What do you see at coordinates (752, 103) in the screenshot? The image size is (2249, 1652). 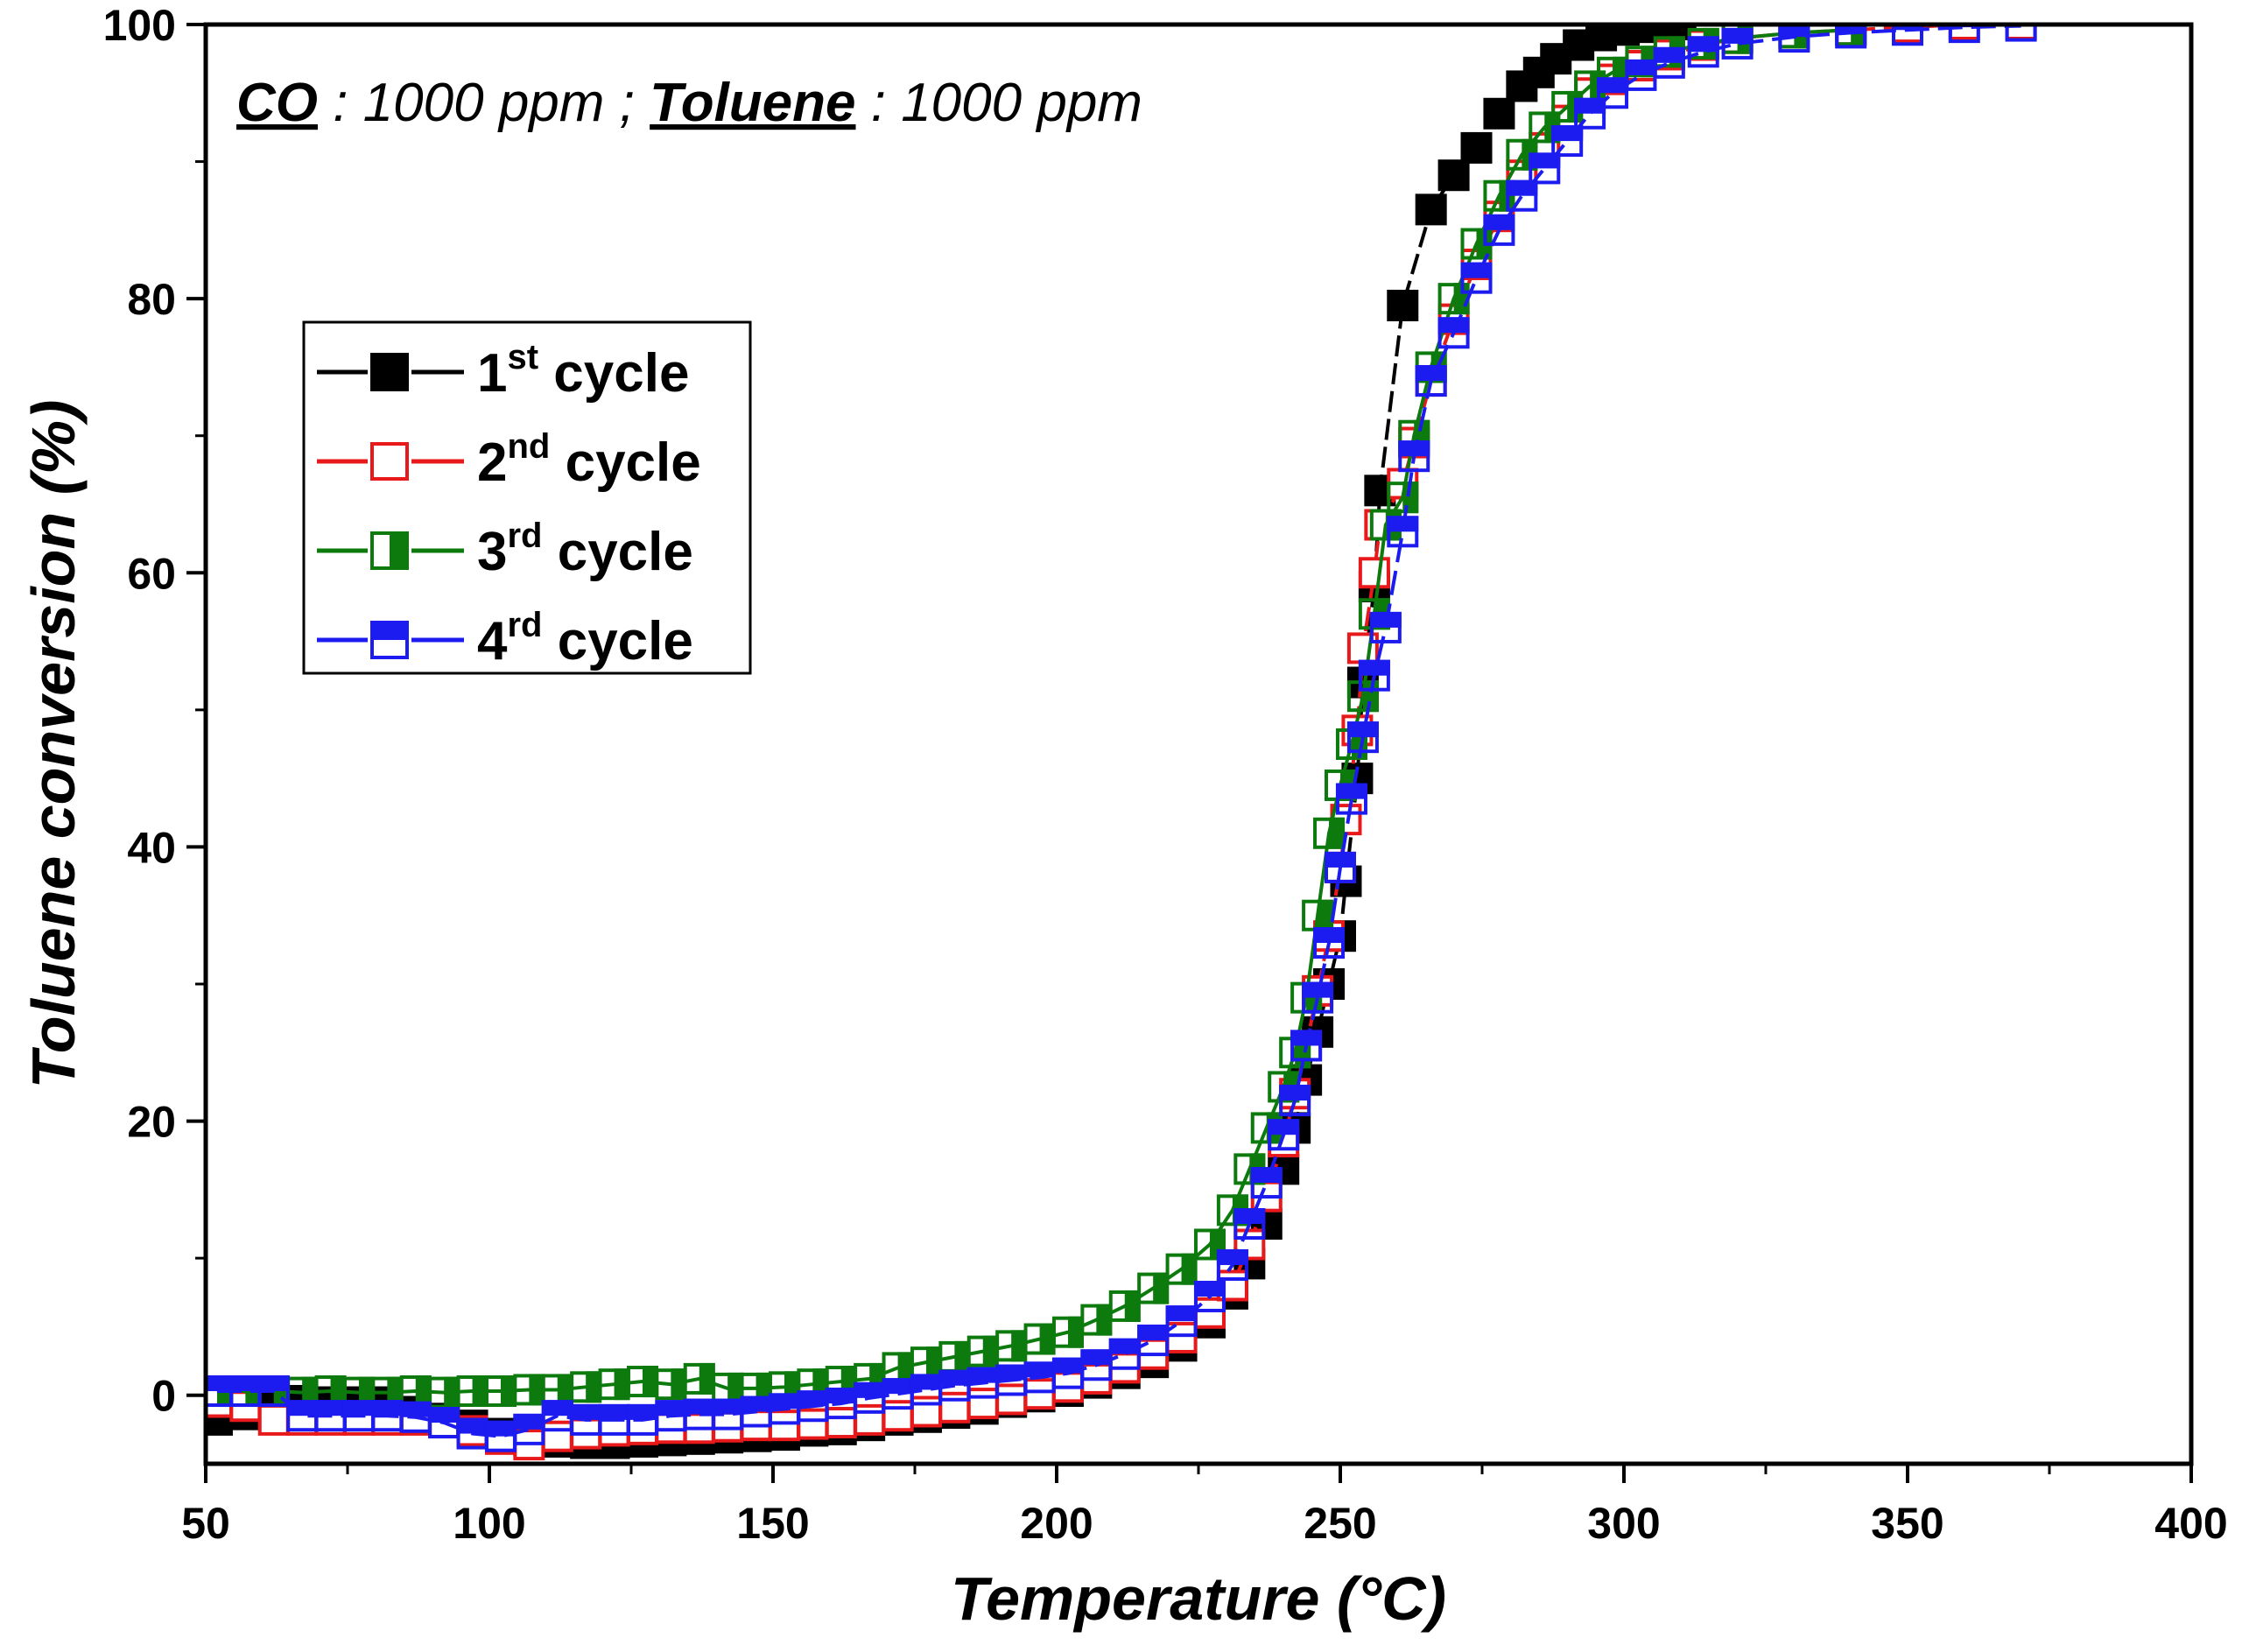 I see `annotation-toluene: Toluene` at bounding box center [752, 103].